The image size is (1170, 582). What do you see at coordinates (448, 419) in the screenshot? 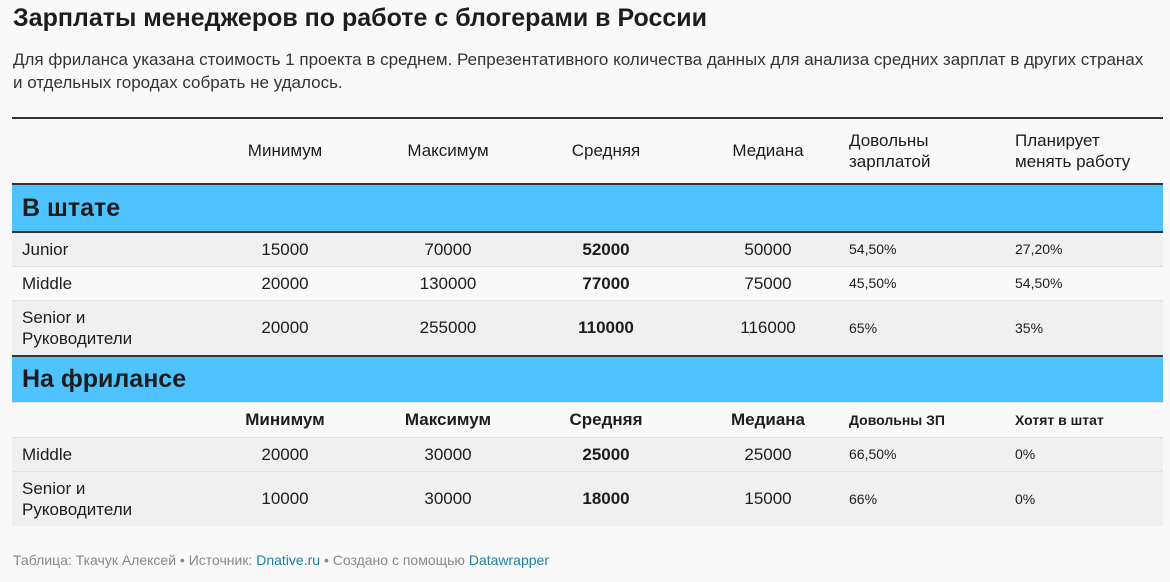
I see `freelance-header-max: Максимум` at bounding box center [448, 419].